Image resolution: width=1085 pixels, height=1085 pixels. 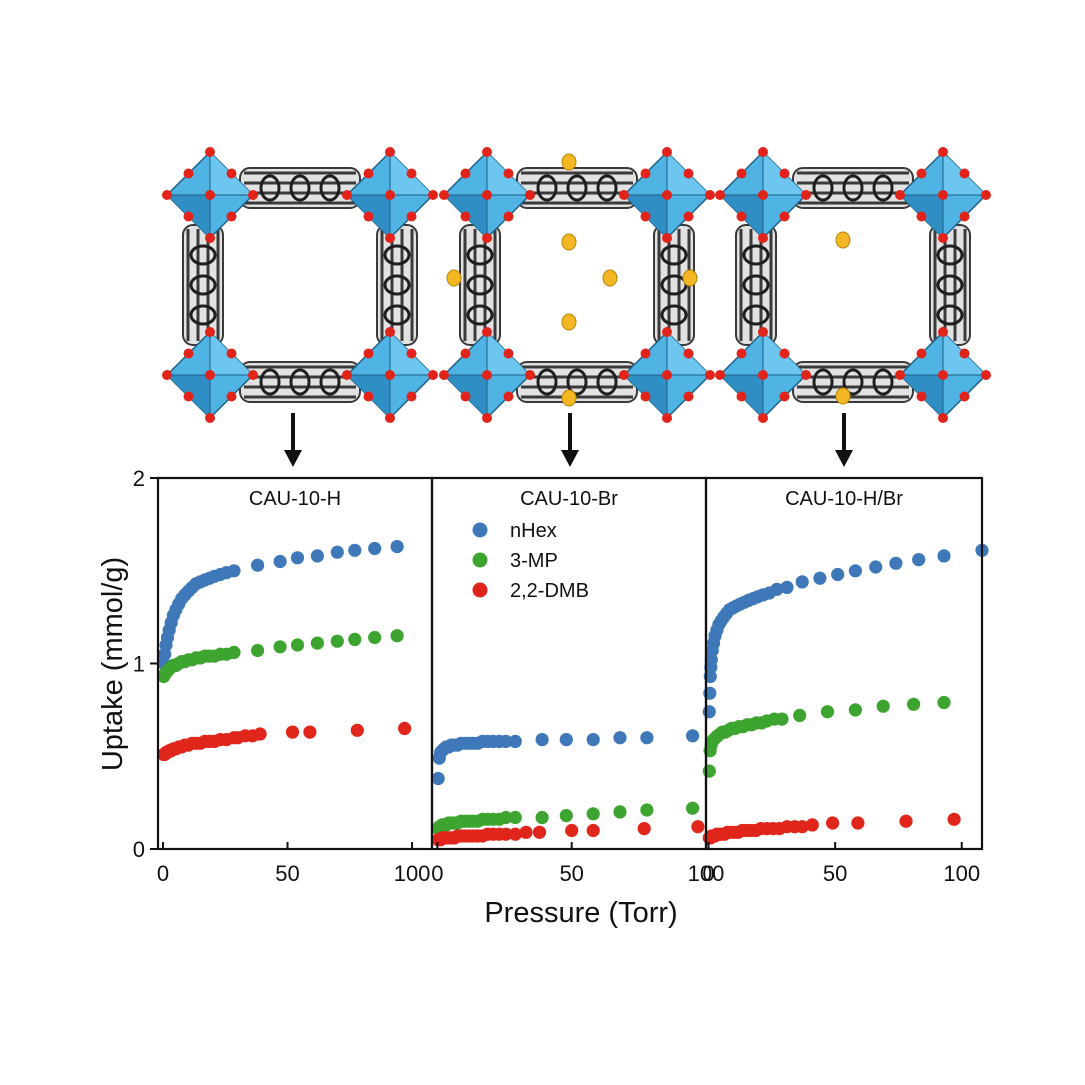 I want to click on legend: nHex 3-MP 2,2-DMB, so click(x=530, y=561).